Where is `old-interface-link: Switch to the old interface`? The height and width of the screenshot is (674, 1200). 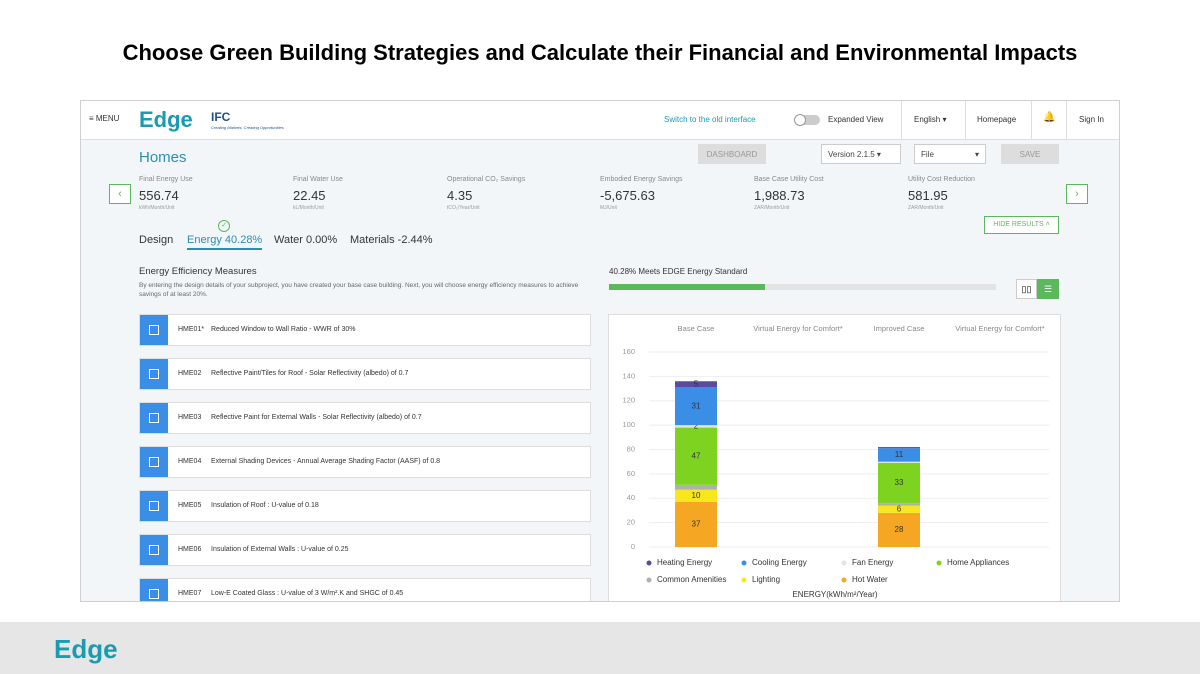
old-interface-link: Switch to the old interface is located at coordinates (710, 119).